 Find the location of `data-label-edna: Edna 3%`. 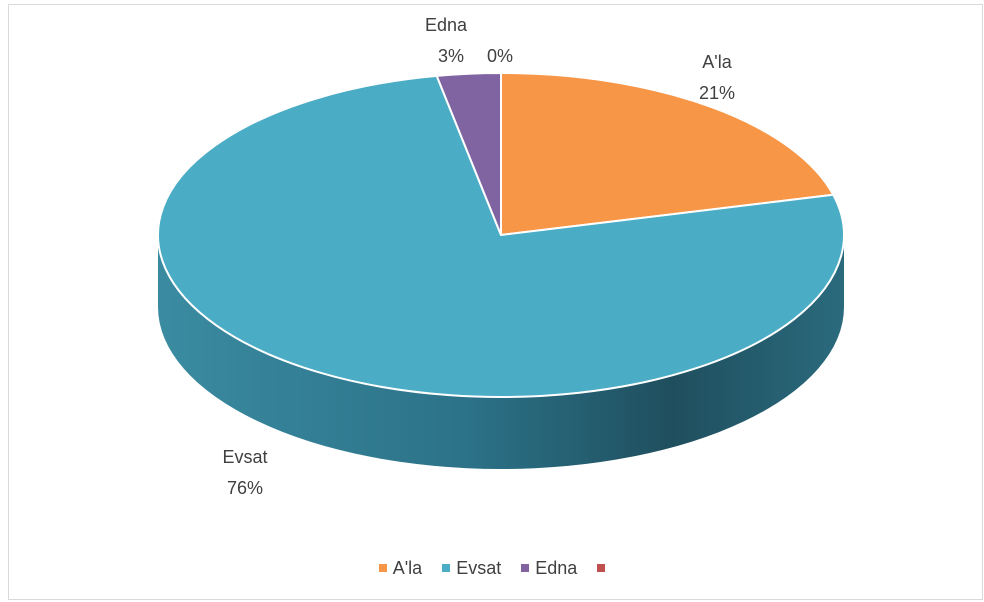

data-label-edna: Edna 3% is located at coordinates (446, 40).